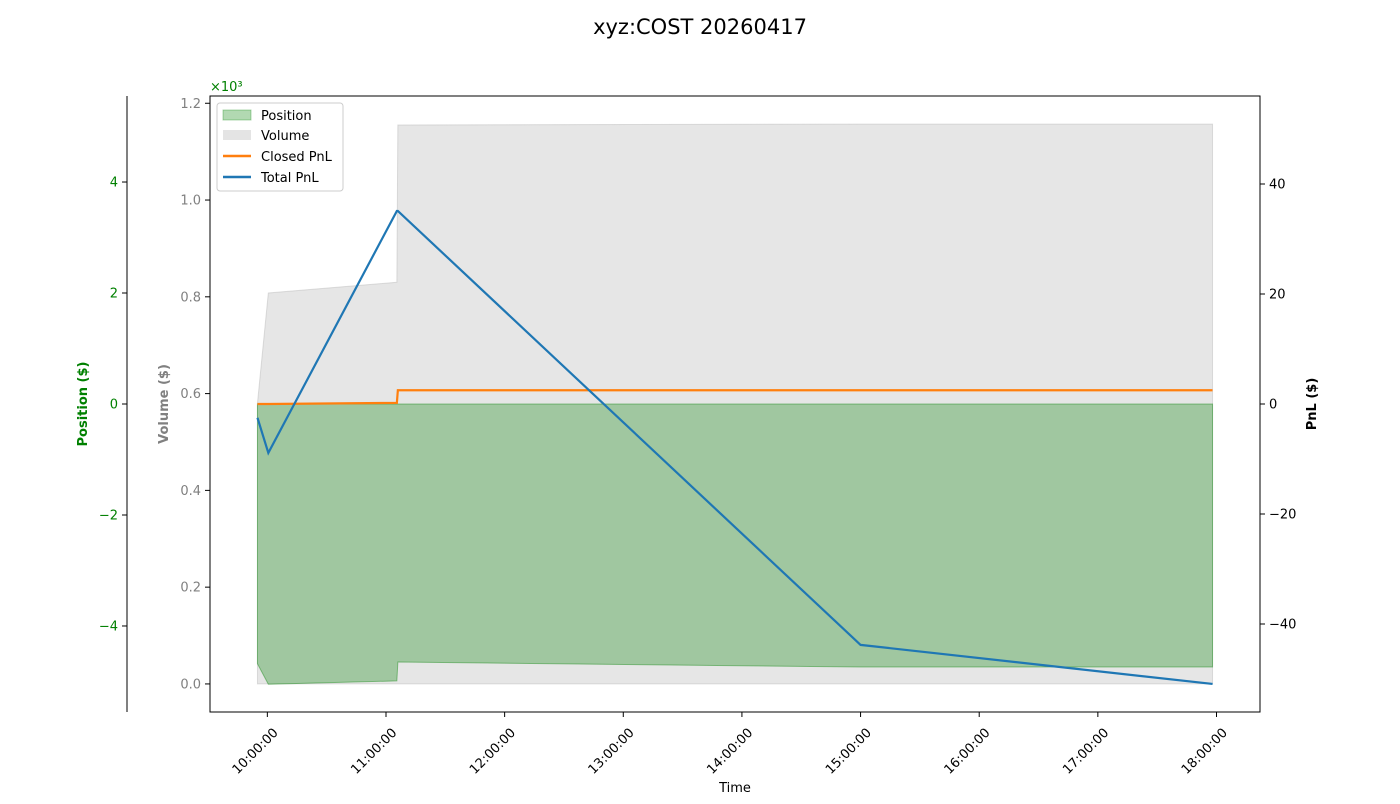 Image resolution: width=1400 pixels, height=804 pixels. Describe the element at coordinates (190, 491) in the screenshot. I see `volume-tick-label: 0.4` at that location.